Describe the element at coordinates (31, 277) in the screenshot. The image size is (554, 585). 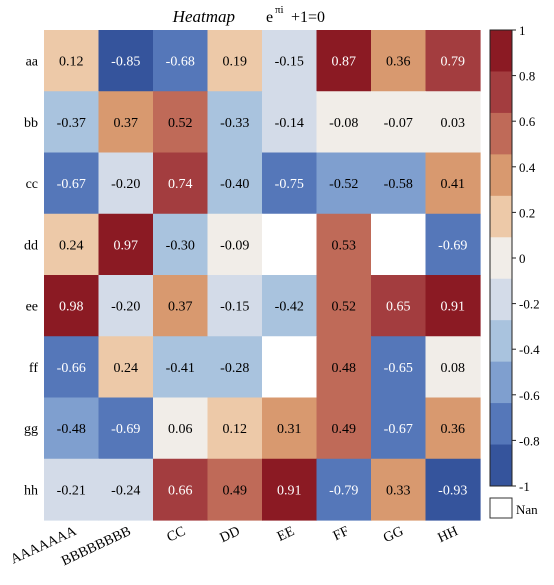
I see `row-labels: aa bb cc dd ee ff gg hh` at that location.